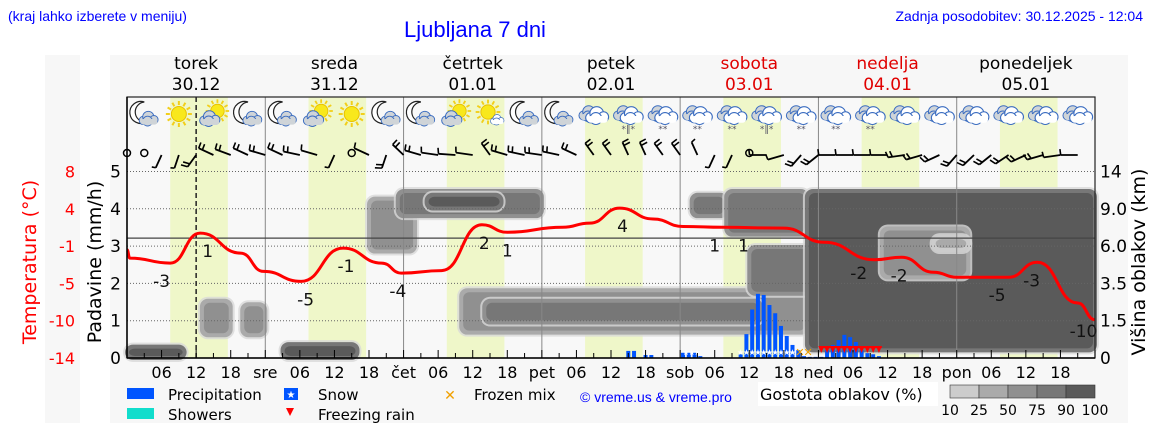 The height and width of the screenshot is (443, 1152). I want to click on day-name: sobota, so click(750, 64).